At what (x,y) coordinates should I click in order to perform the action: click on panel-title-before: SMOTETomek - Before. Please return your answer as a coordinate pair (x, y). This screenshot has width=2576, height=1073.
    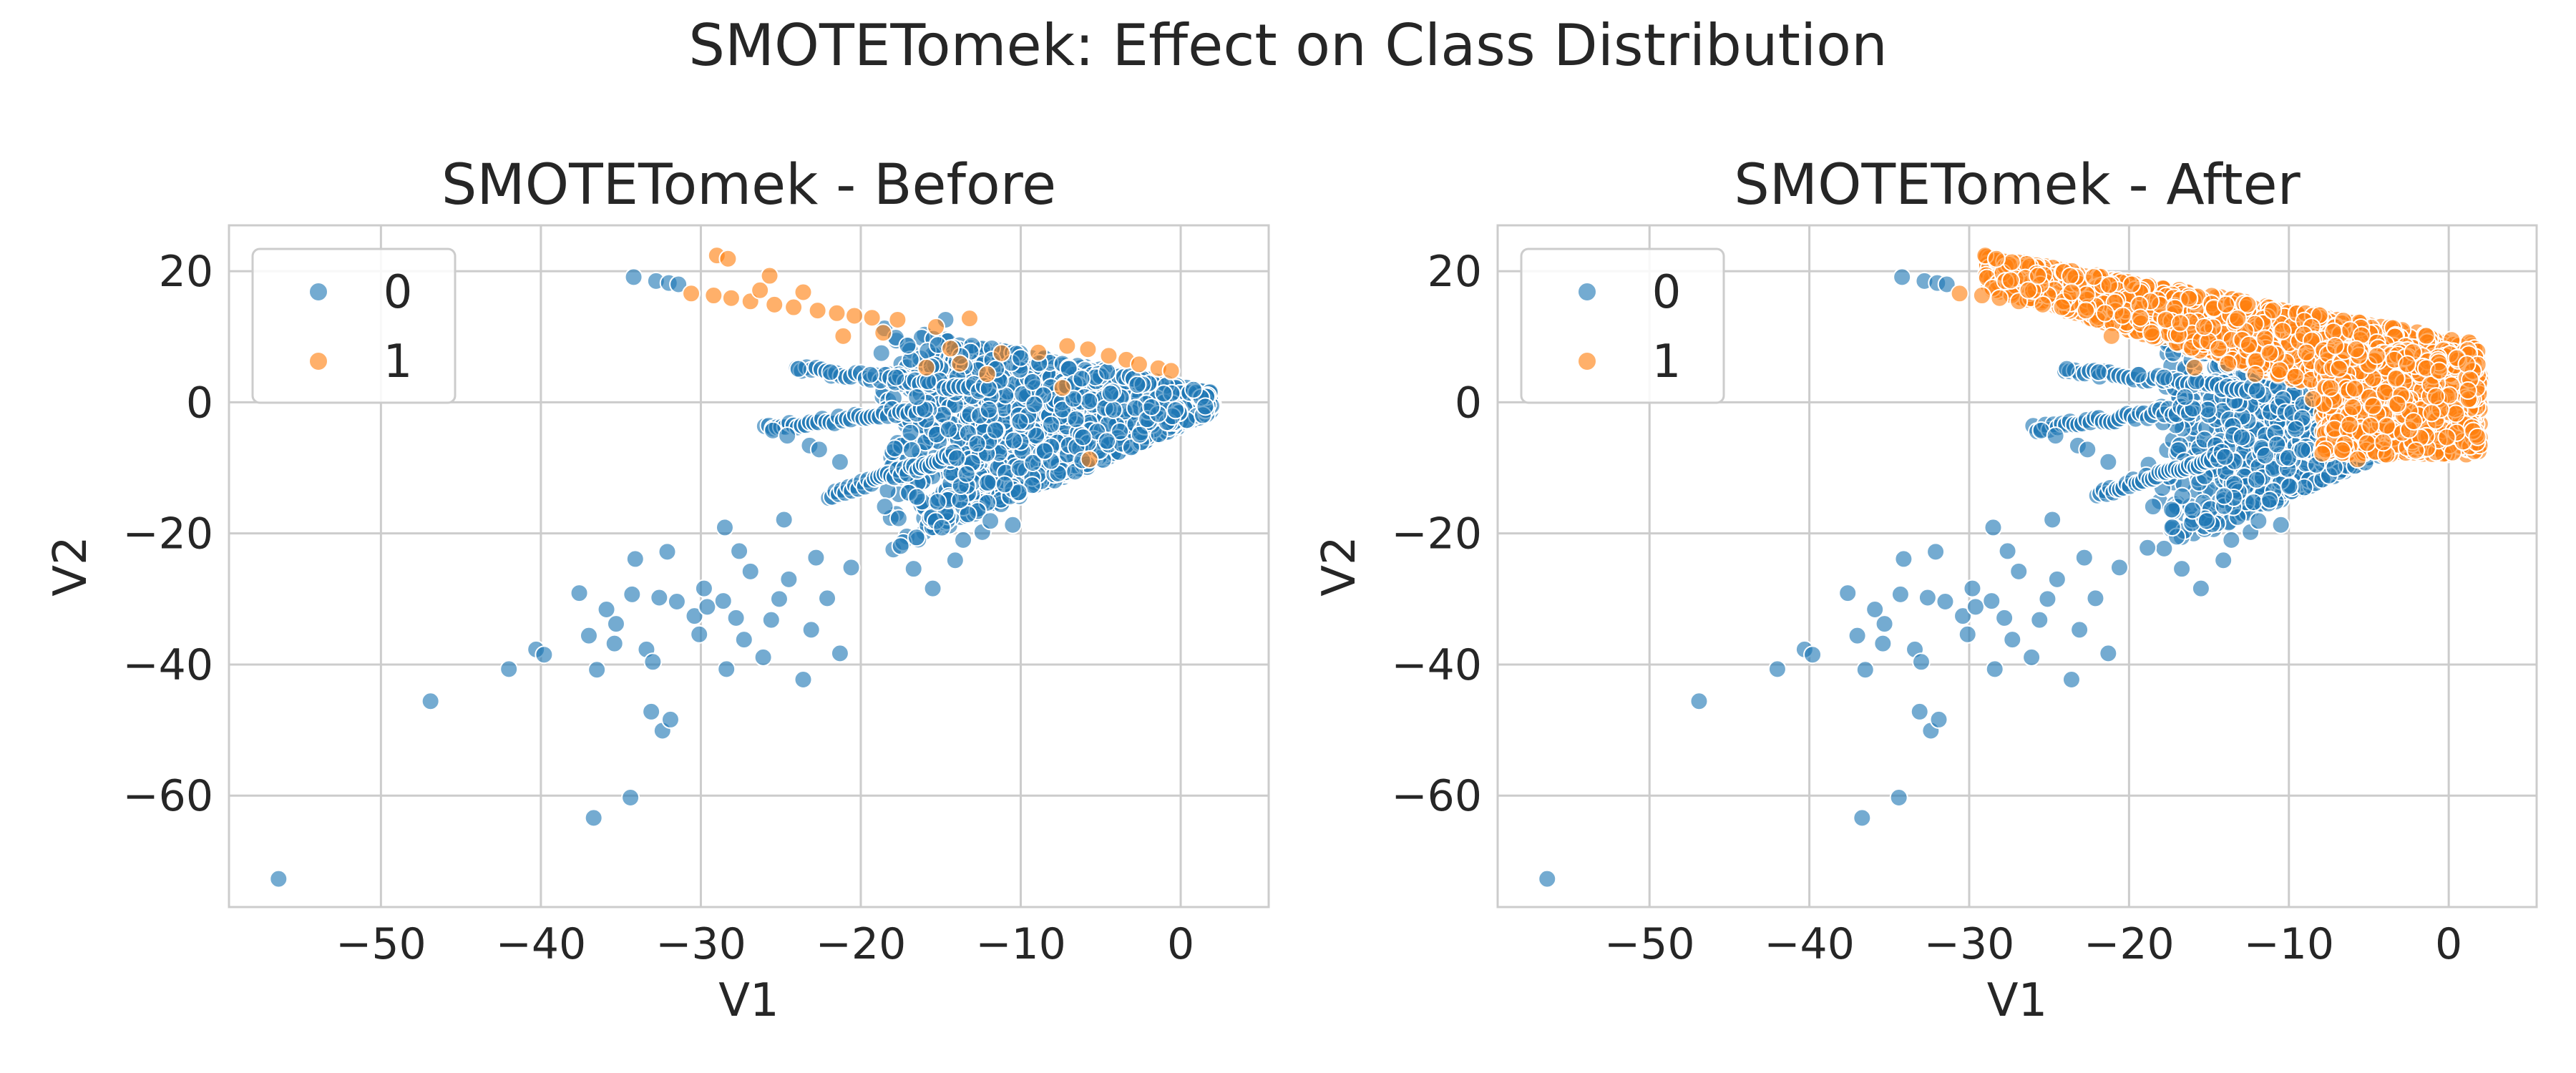
    Looking at the image, I should click on (748, 185).